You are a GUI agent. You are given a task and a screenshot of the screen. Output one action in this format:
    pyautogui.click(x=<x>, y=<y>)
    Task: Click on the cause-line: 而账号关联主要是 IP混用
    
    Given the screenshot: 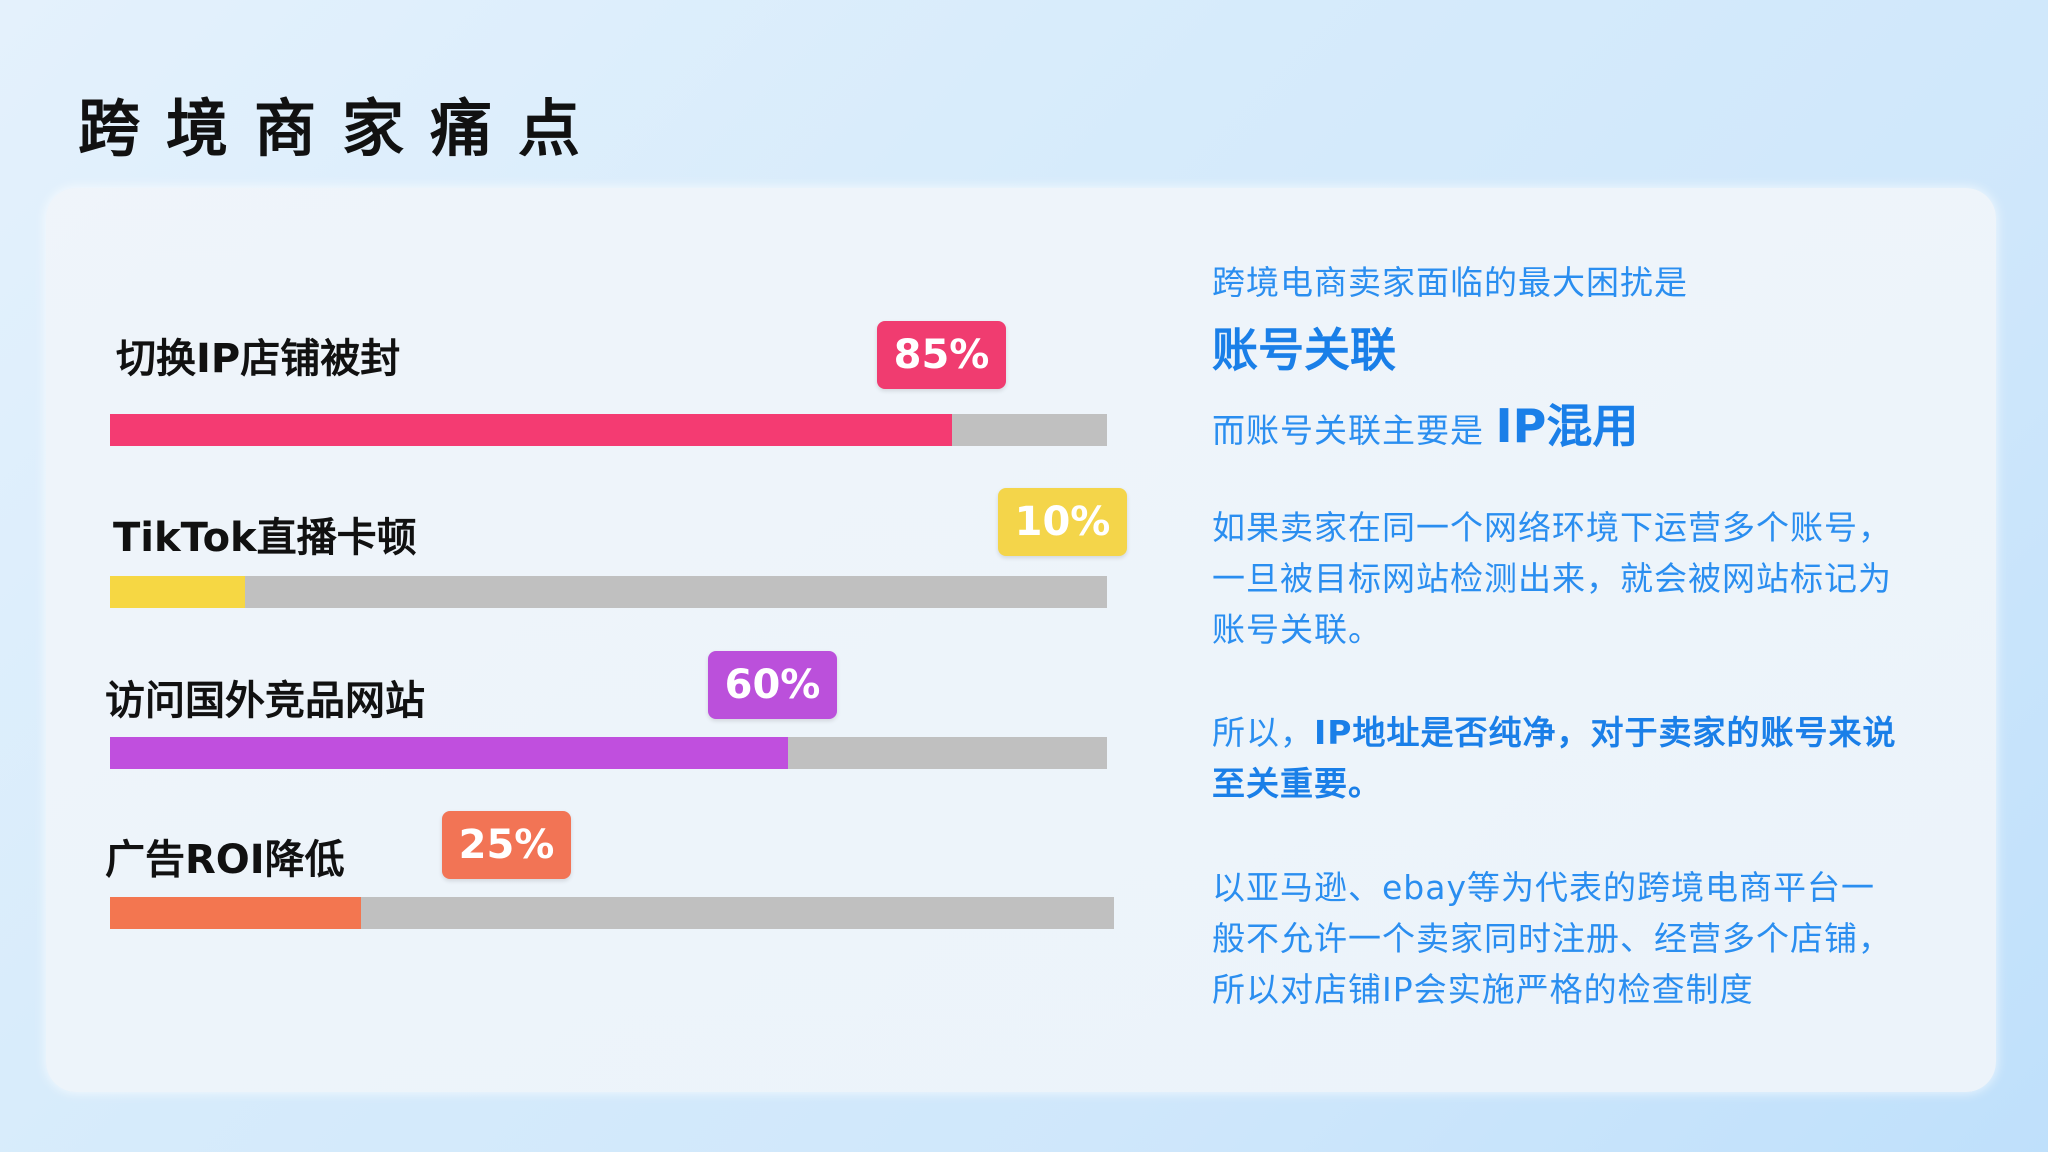 What is the action you would take?
    pyautogui.click(x=1425, y=423)
    